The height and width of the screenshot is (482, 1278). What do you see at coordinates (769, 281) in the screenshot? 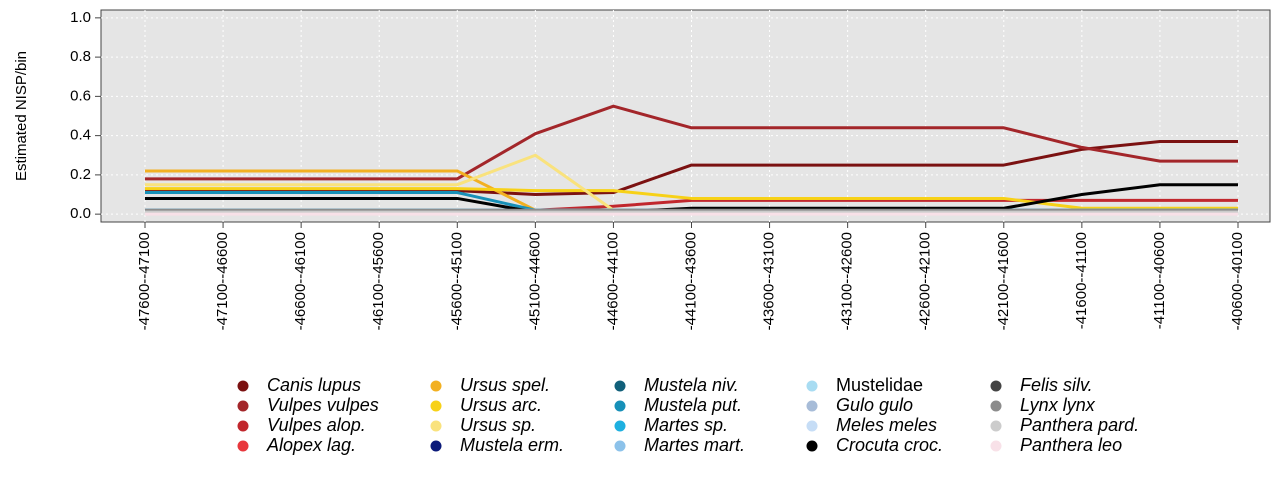
I see `x-tick-label: -43600--43100` at bounding box center [769, 281].